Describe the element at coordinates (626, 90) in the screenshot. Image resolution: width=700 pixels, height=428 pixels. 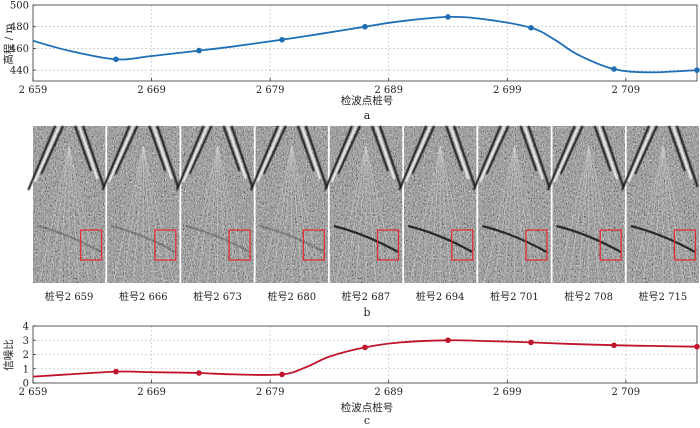
I see `x-tick-label-a: 2 709` at that location.